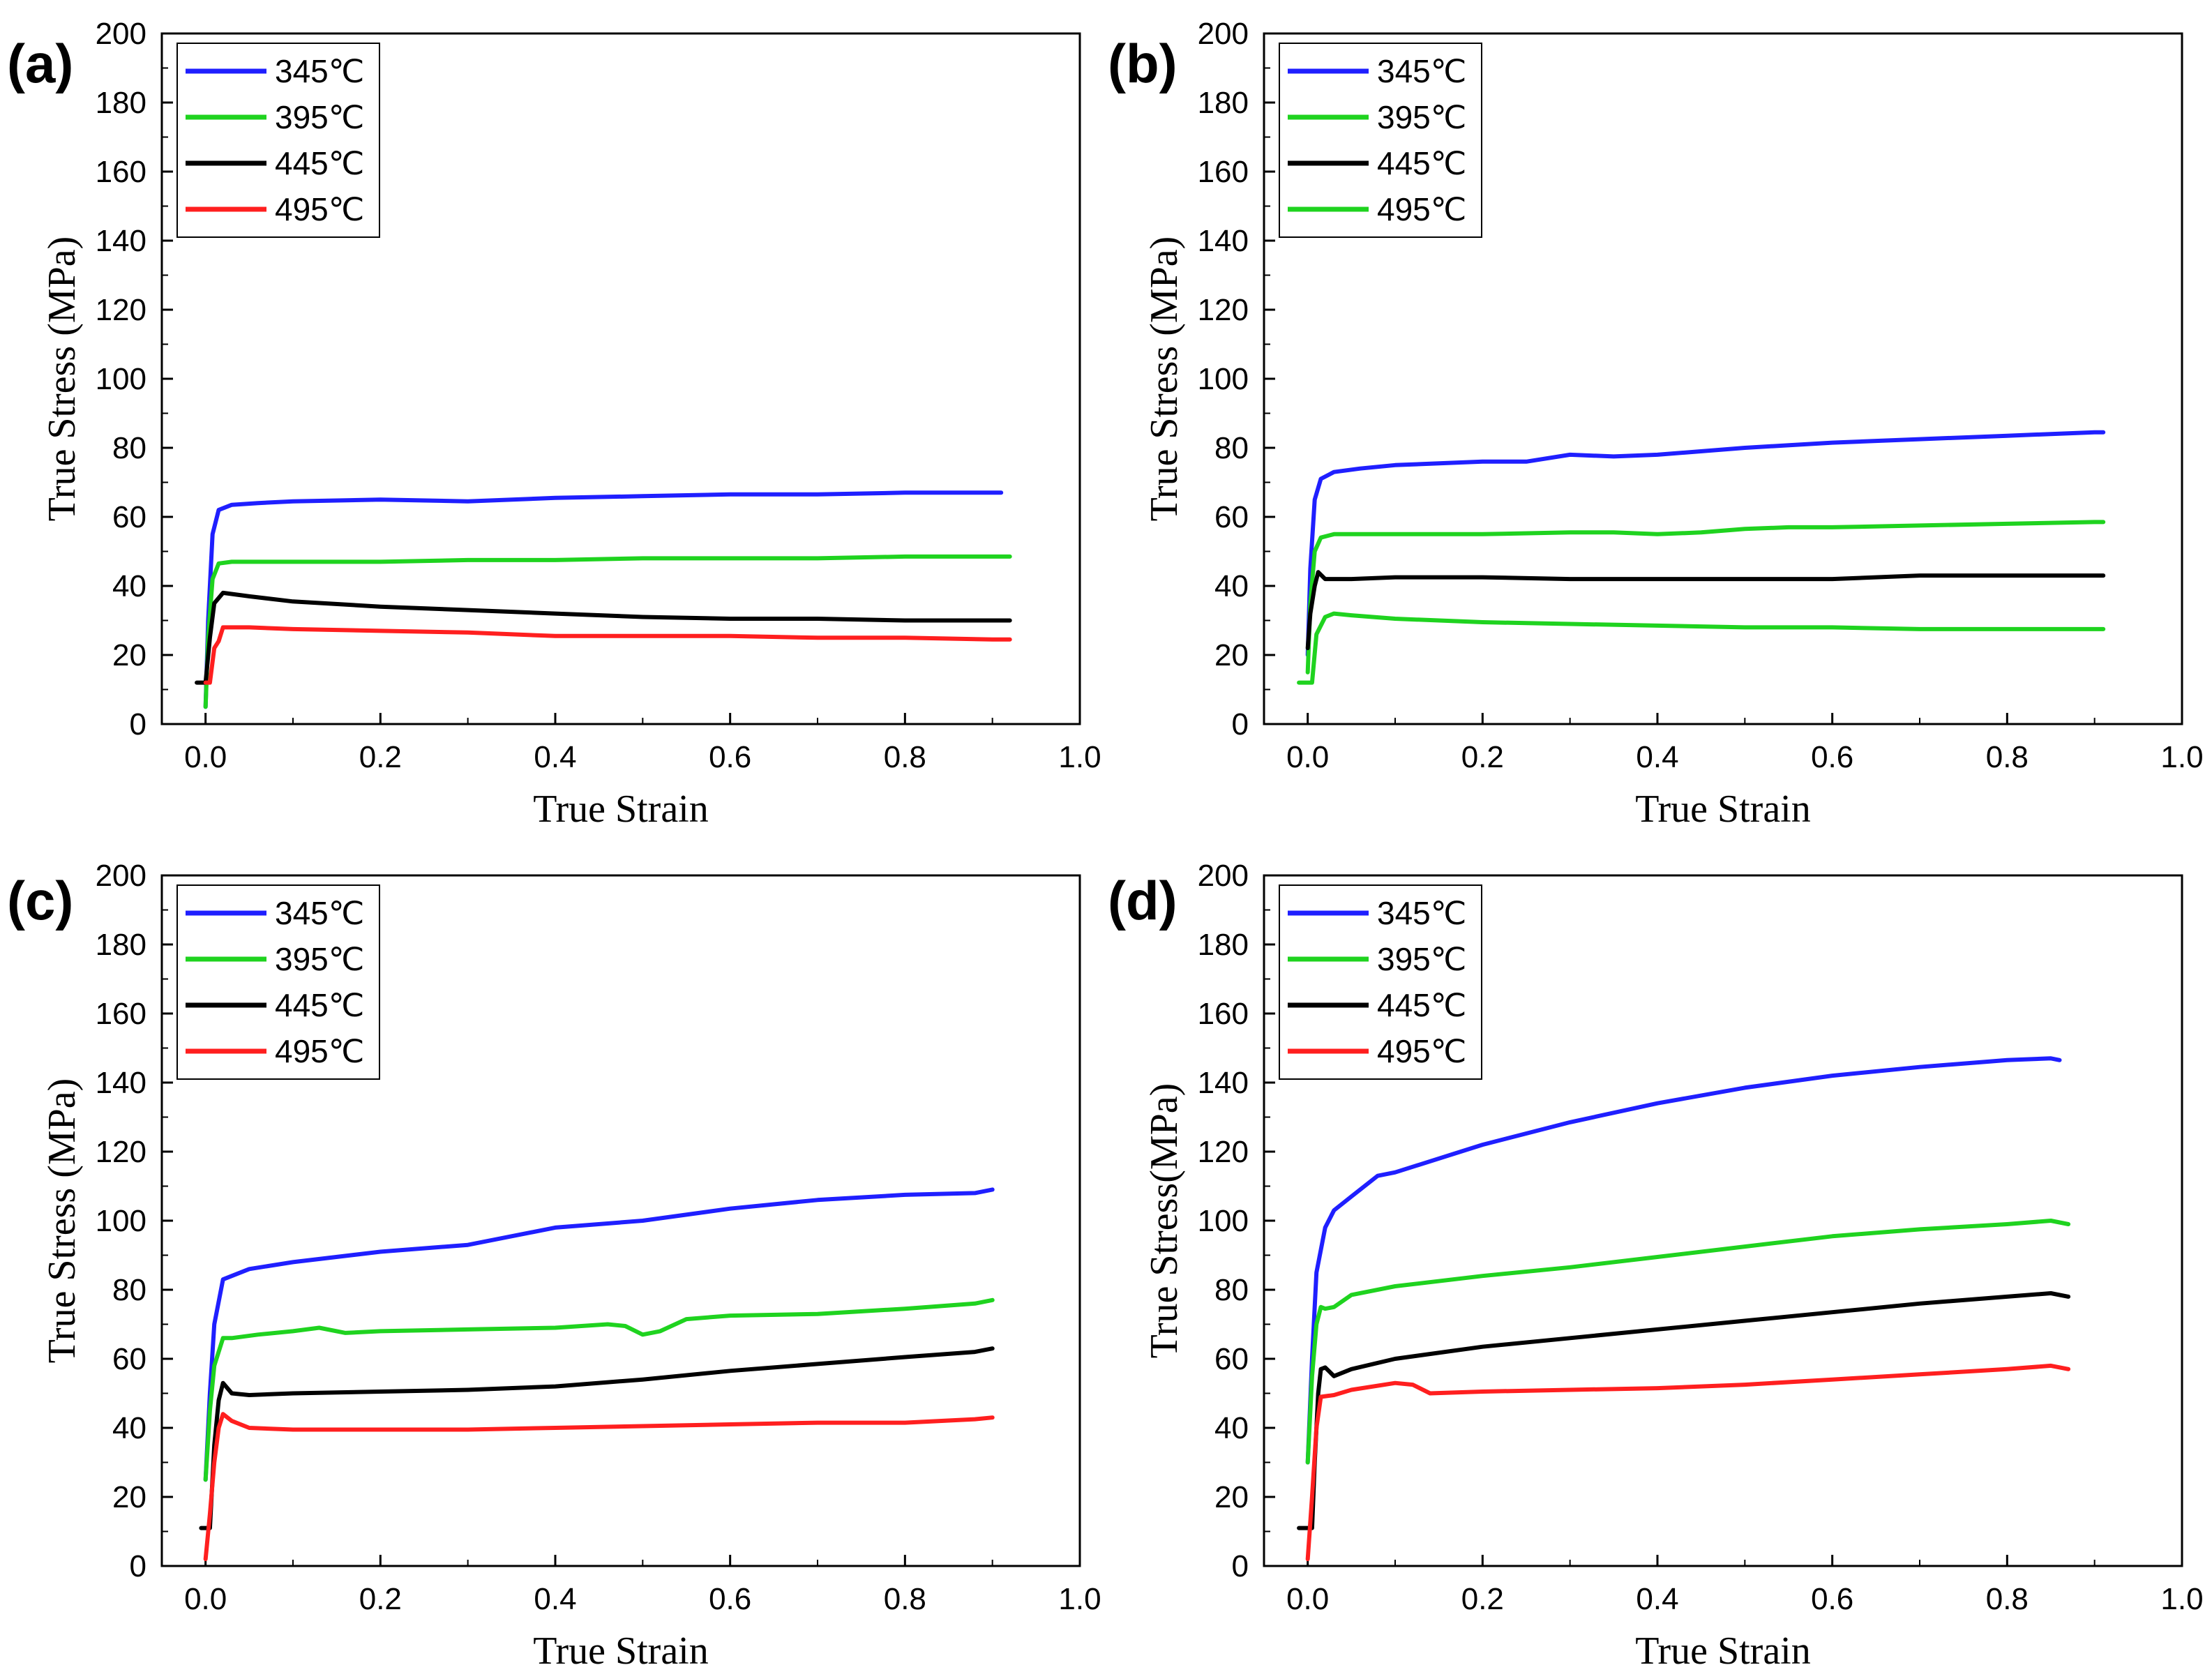 The height and width of the screenshot is (1672, 2212). What do you see at coordinates (40, 900) in the screenshot?
I see `panel-label: (c)` at bounding box center [40, 900].